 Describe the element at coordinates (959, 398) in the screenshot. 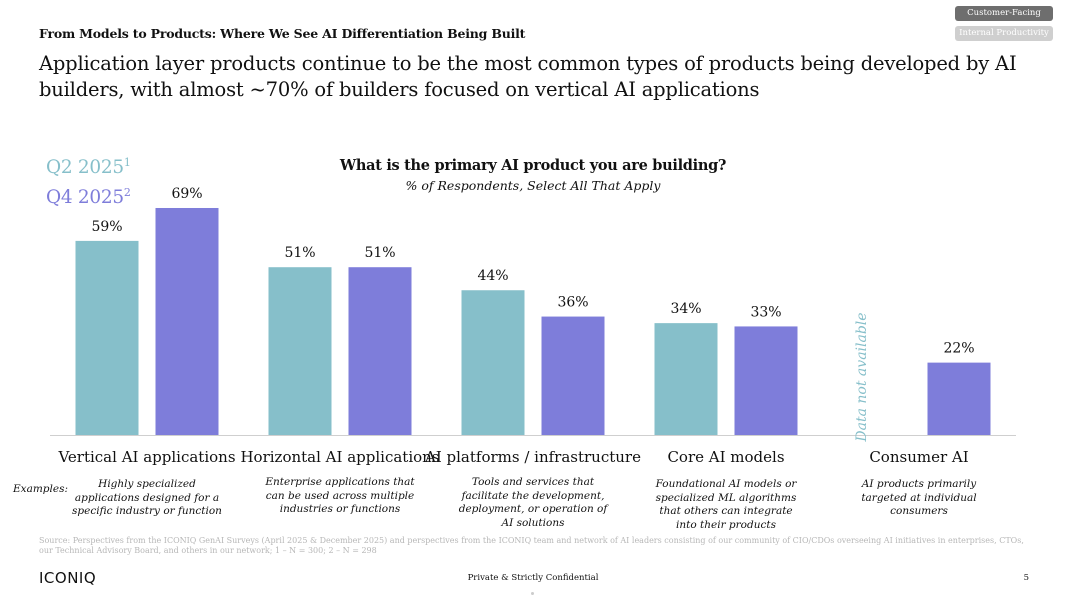

I see `bar-consumer-ai-q4-2025` at that location.